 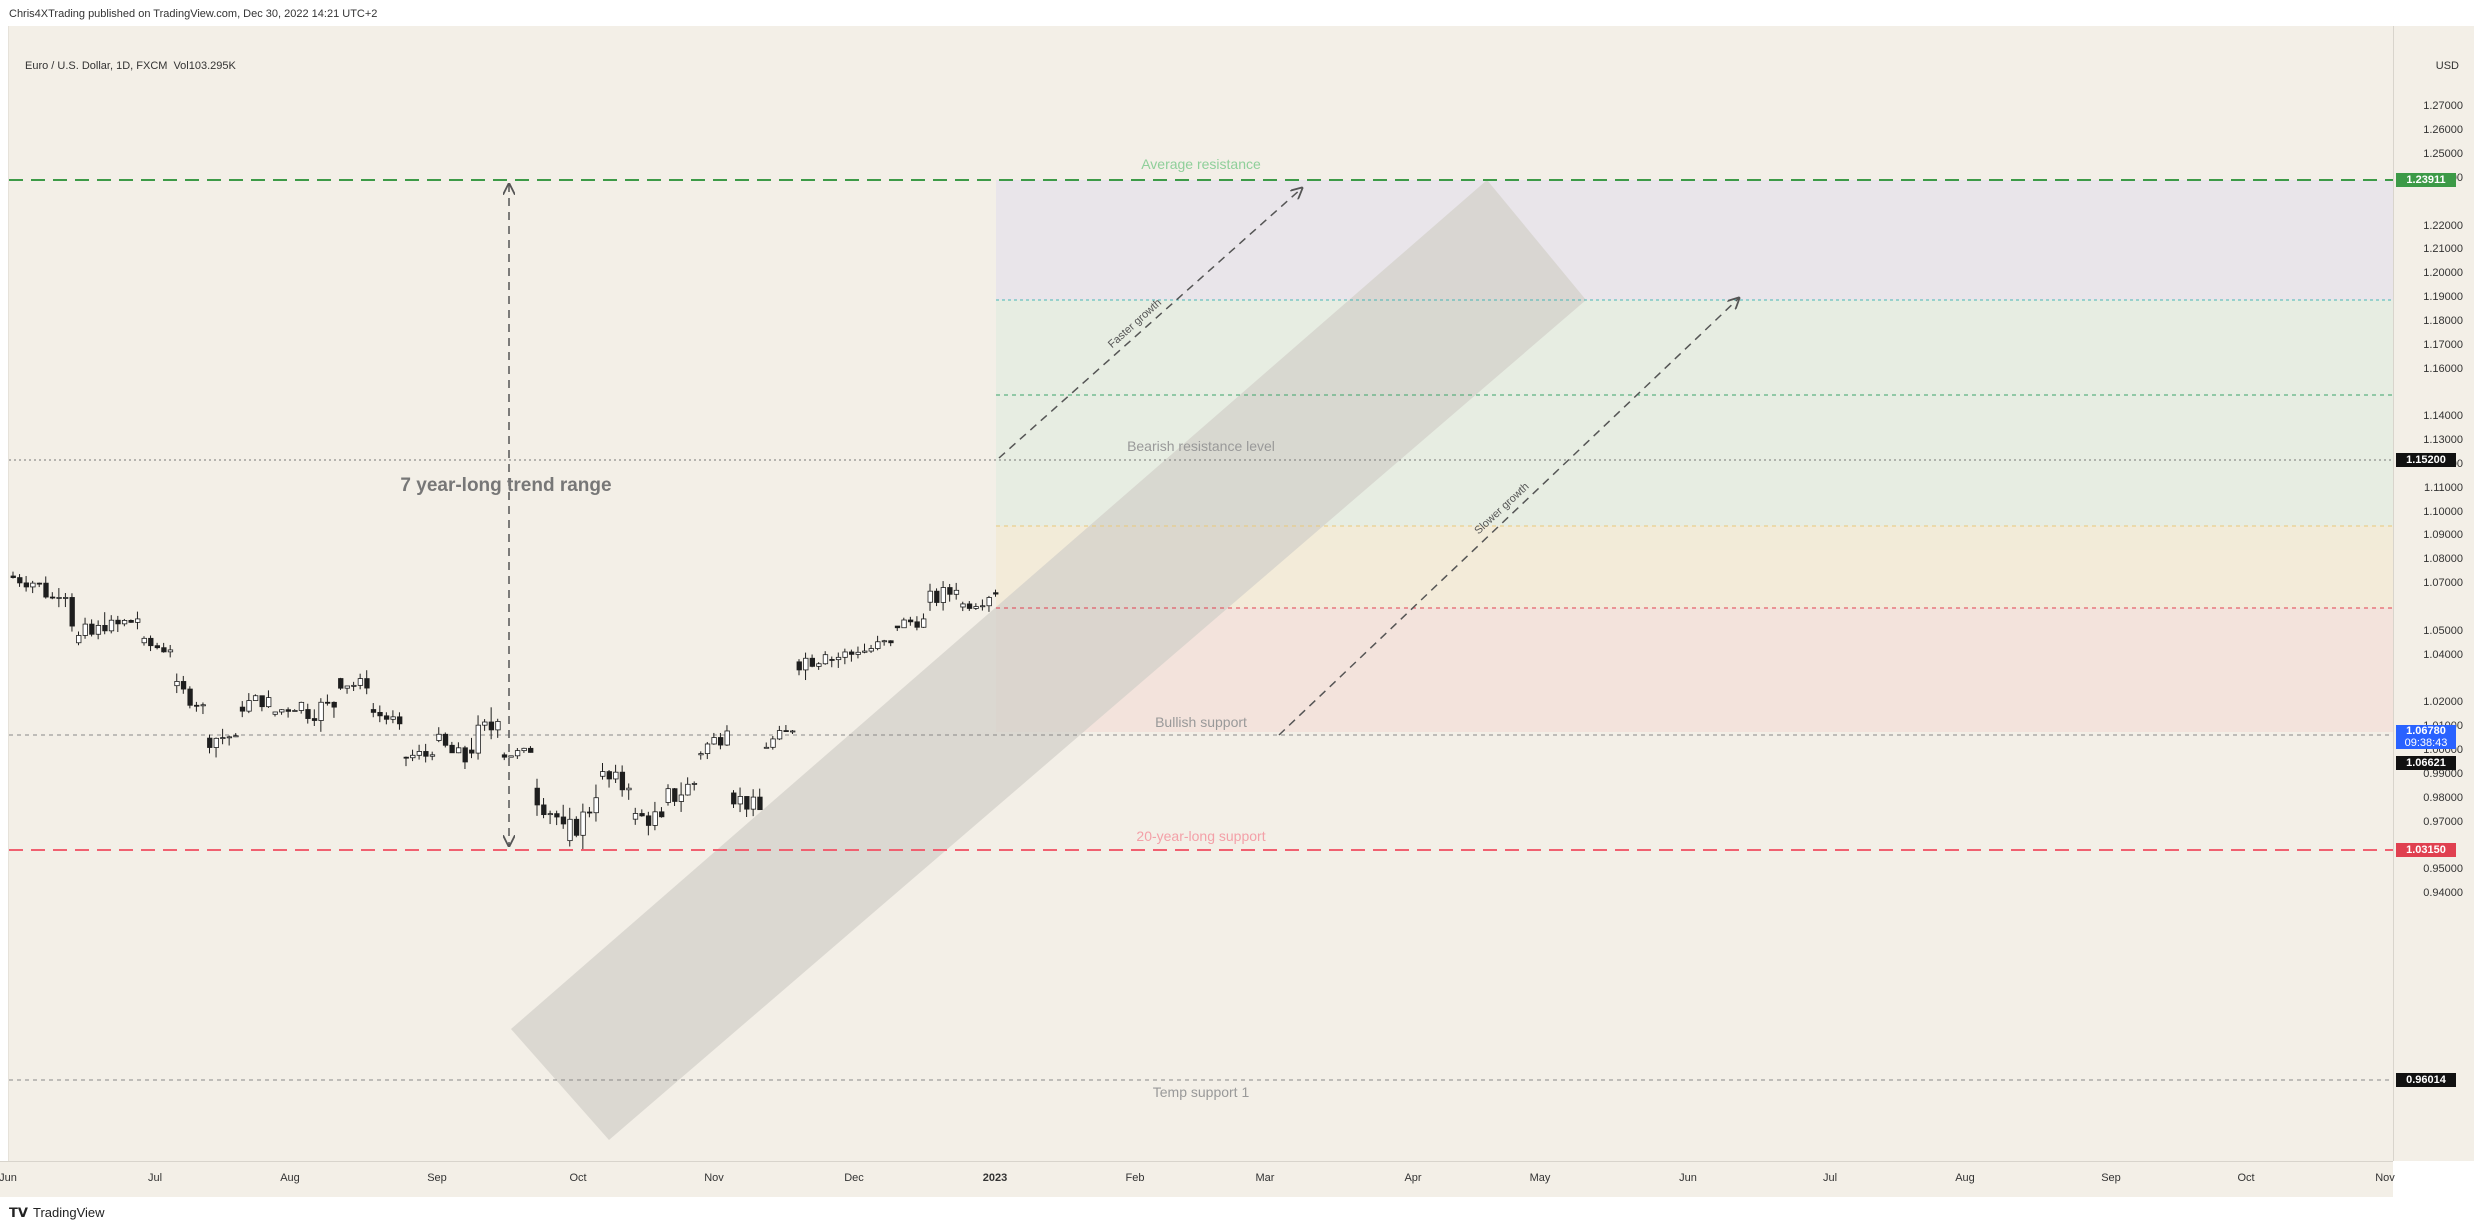 I want to click on zone-resistance, so click(x=1695, y=240).